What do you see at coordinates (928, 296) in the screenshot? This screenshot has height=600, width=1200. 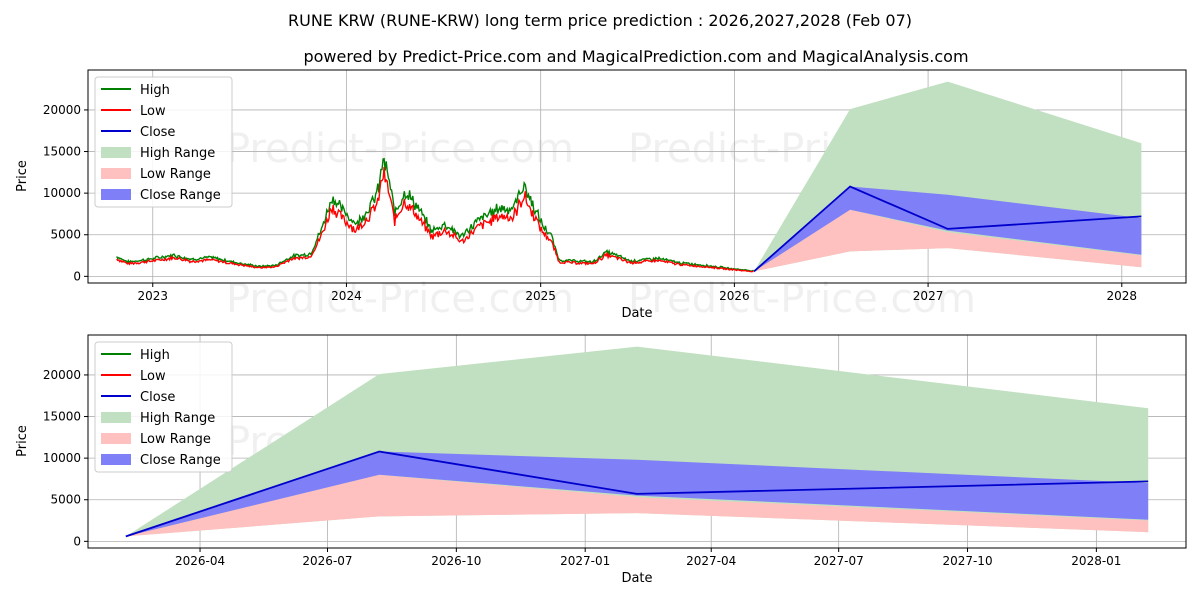 I see `x-tick-label: 2027` at bounding box center [928, 296].